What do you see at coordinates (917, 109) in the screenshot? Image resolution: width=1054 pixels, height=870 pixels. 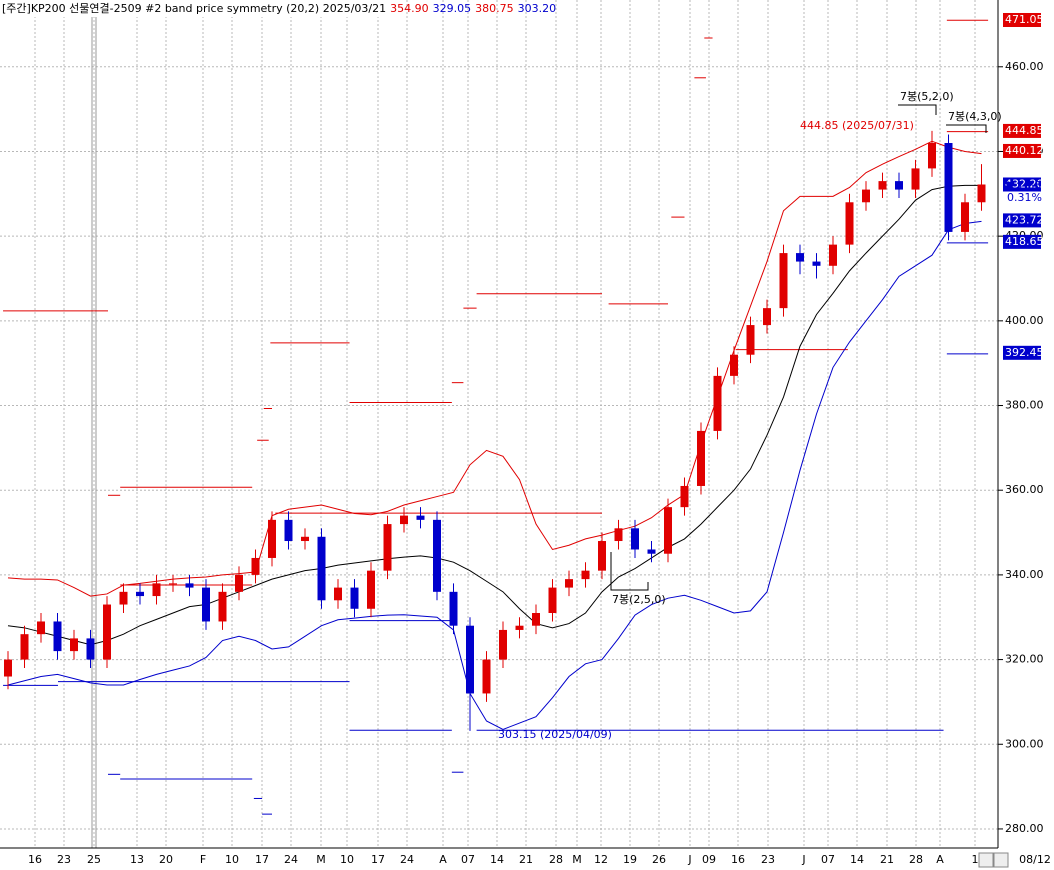 I see `annotation-bracket` at bounding box center [917, 109].